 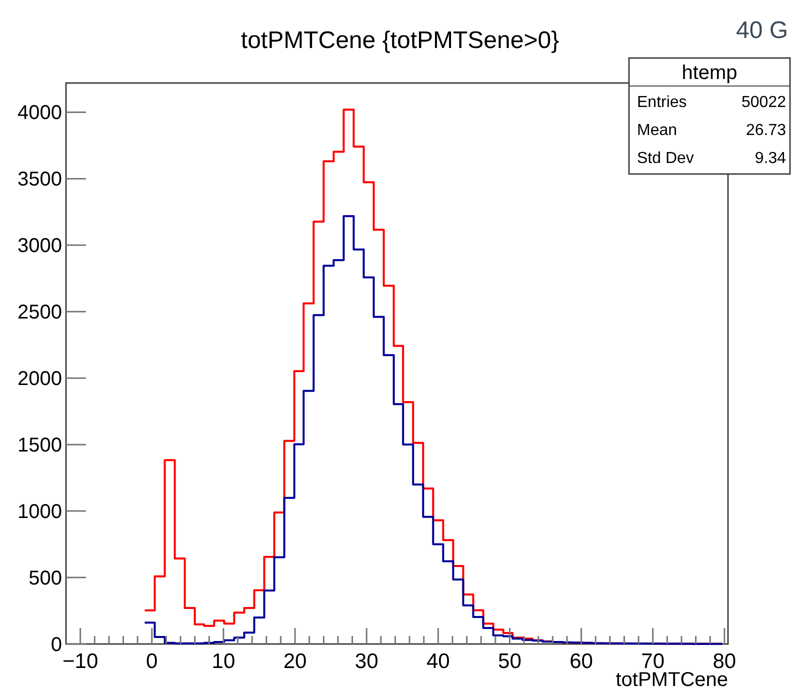 What do you see at coordinates (80, 661) in the screenshot?
I see `x-tick-label: −10` at bounding box center [80, 661].